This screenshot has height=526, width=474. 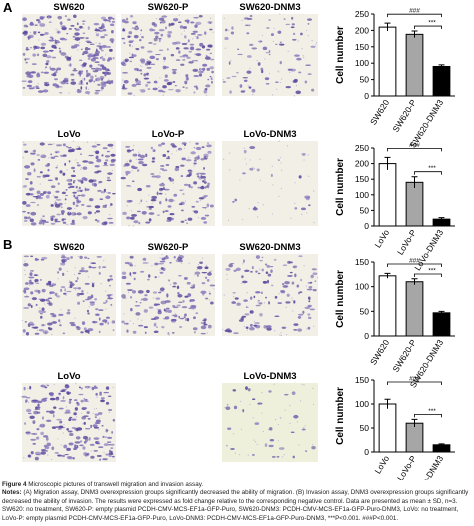 I want to click on y-tick-label: 150, so click(x=362, y=47).